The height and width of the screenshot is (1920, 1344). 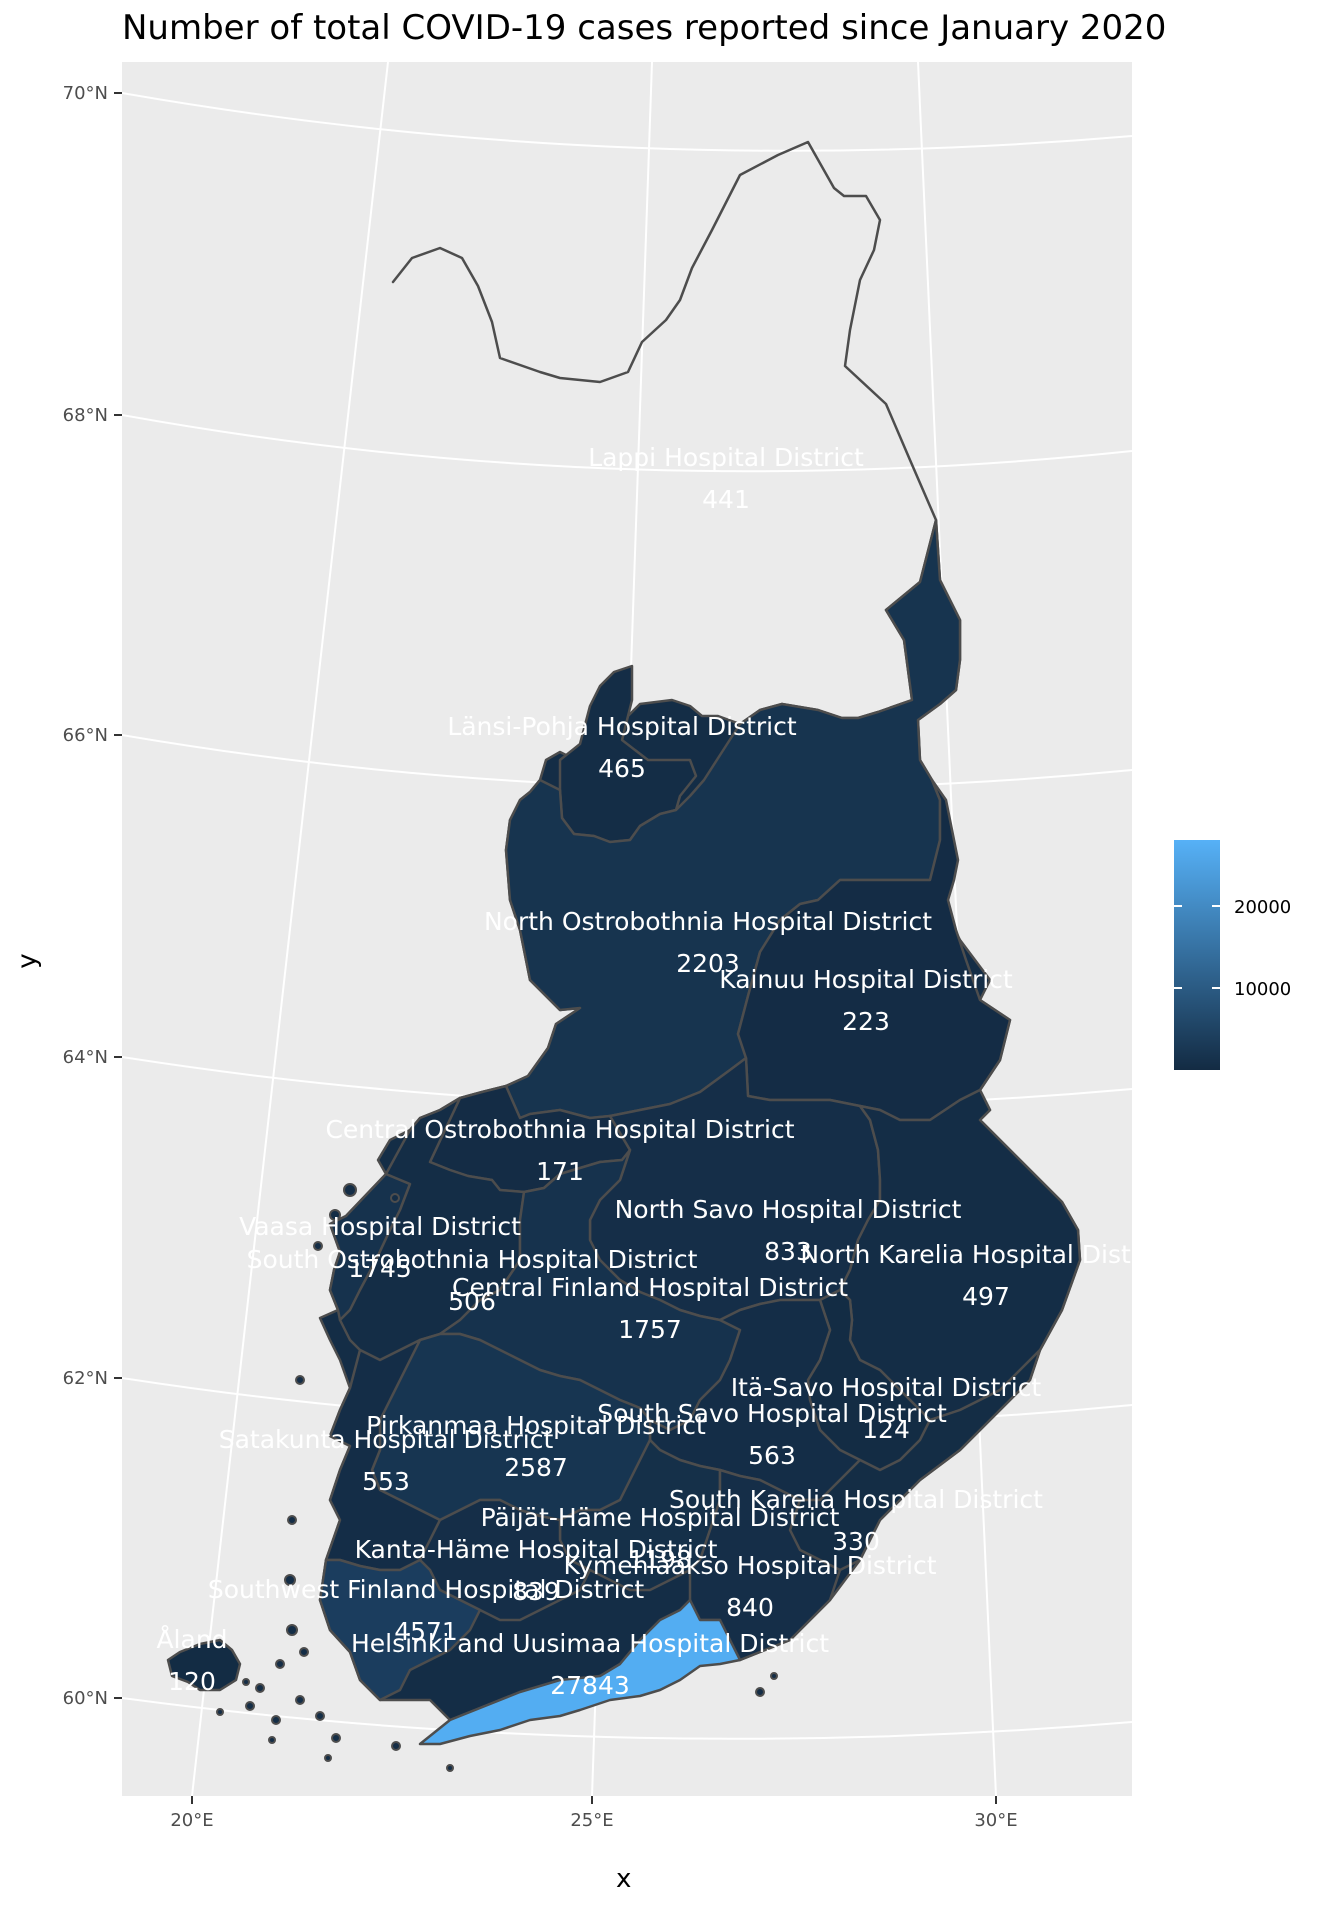 I want to click on region-cases-lappi: 441, so click(x=726, y=499).